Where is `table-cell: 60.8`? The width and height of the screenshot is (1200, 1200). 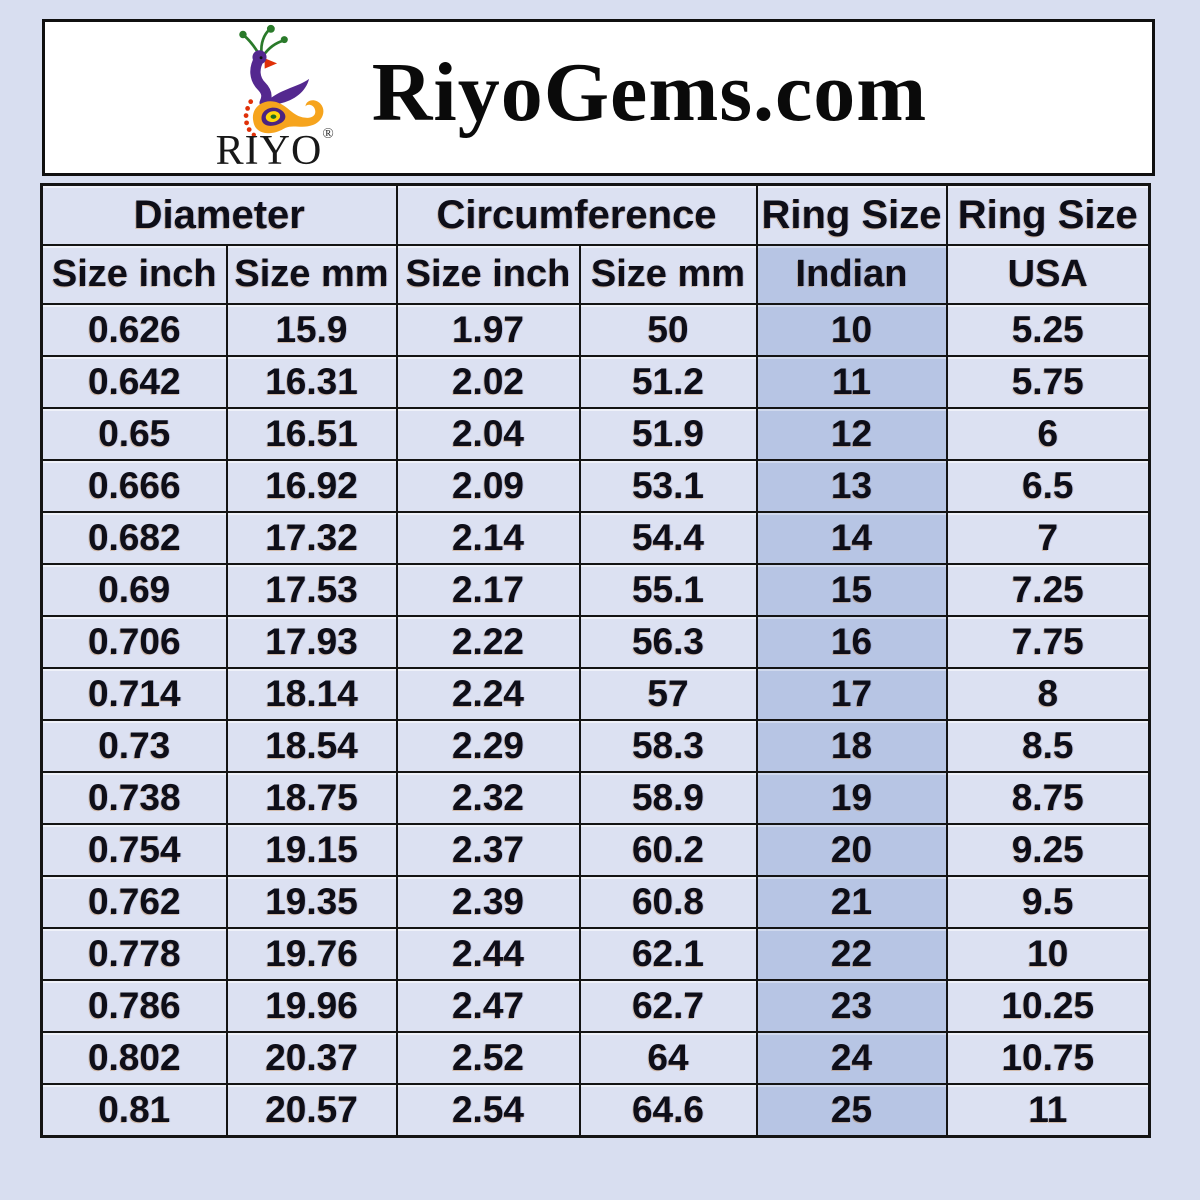 table-cell: 60.8 is located at coordinates (668, 902).